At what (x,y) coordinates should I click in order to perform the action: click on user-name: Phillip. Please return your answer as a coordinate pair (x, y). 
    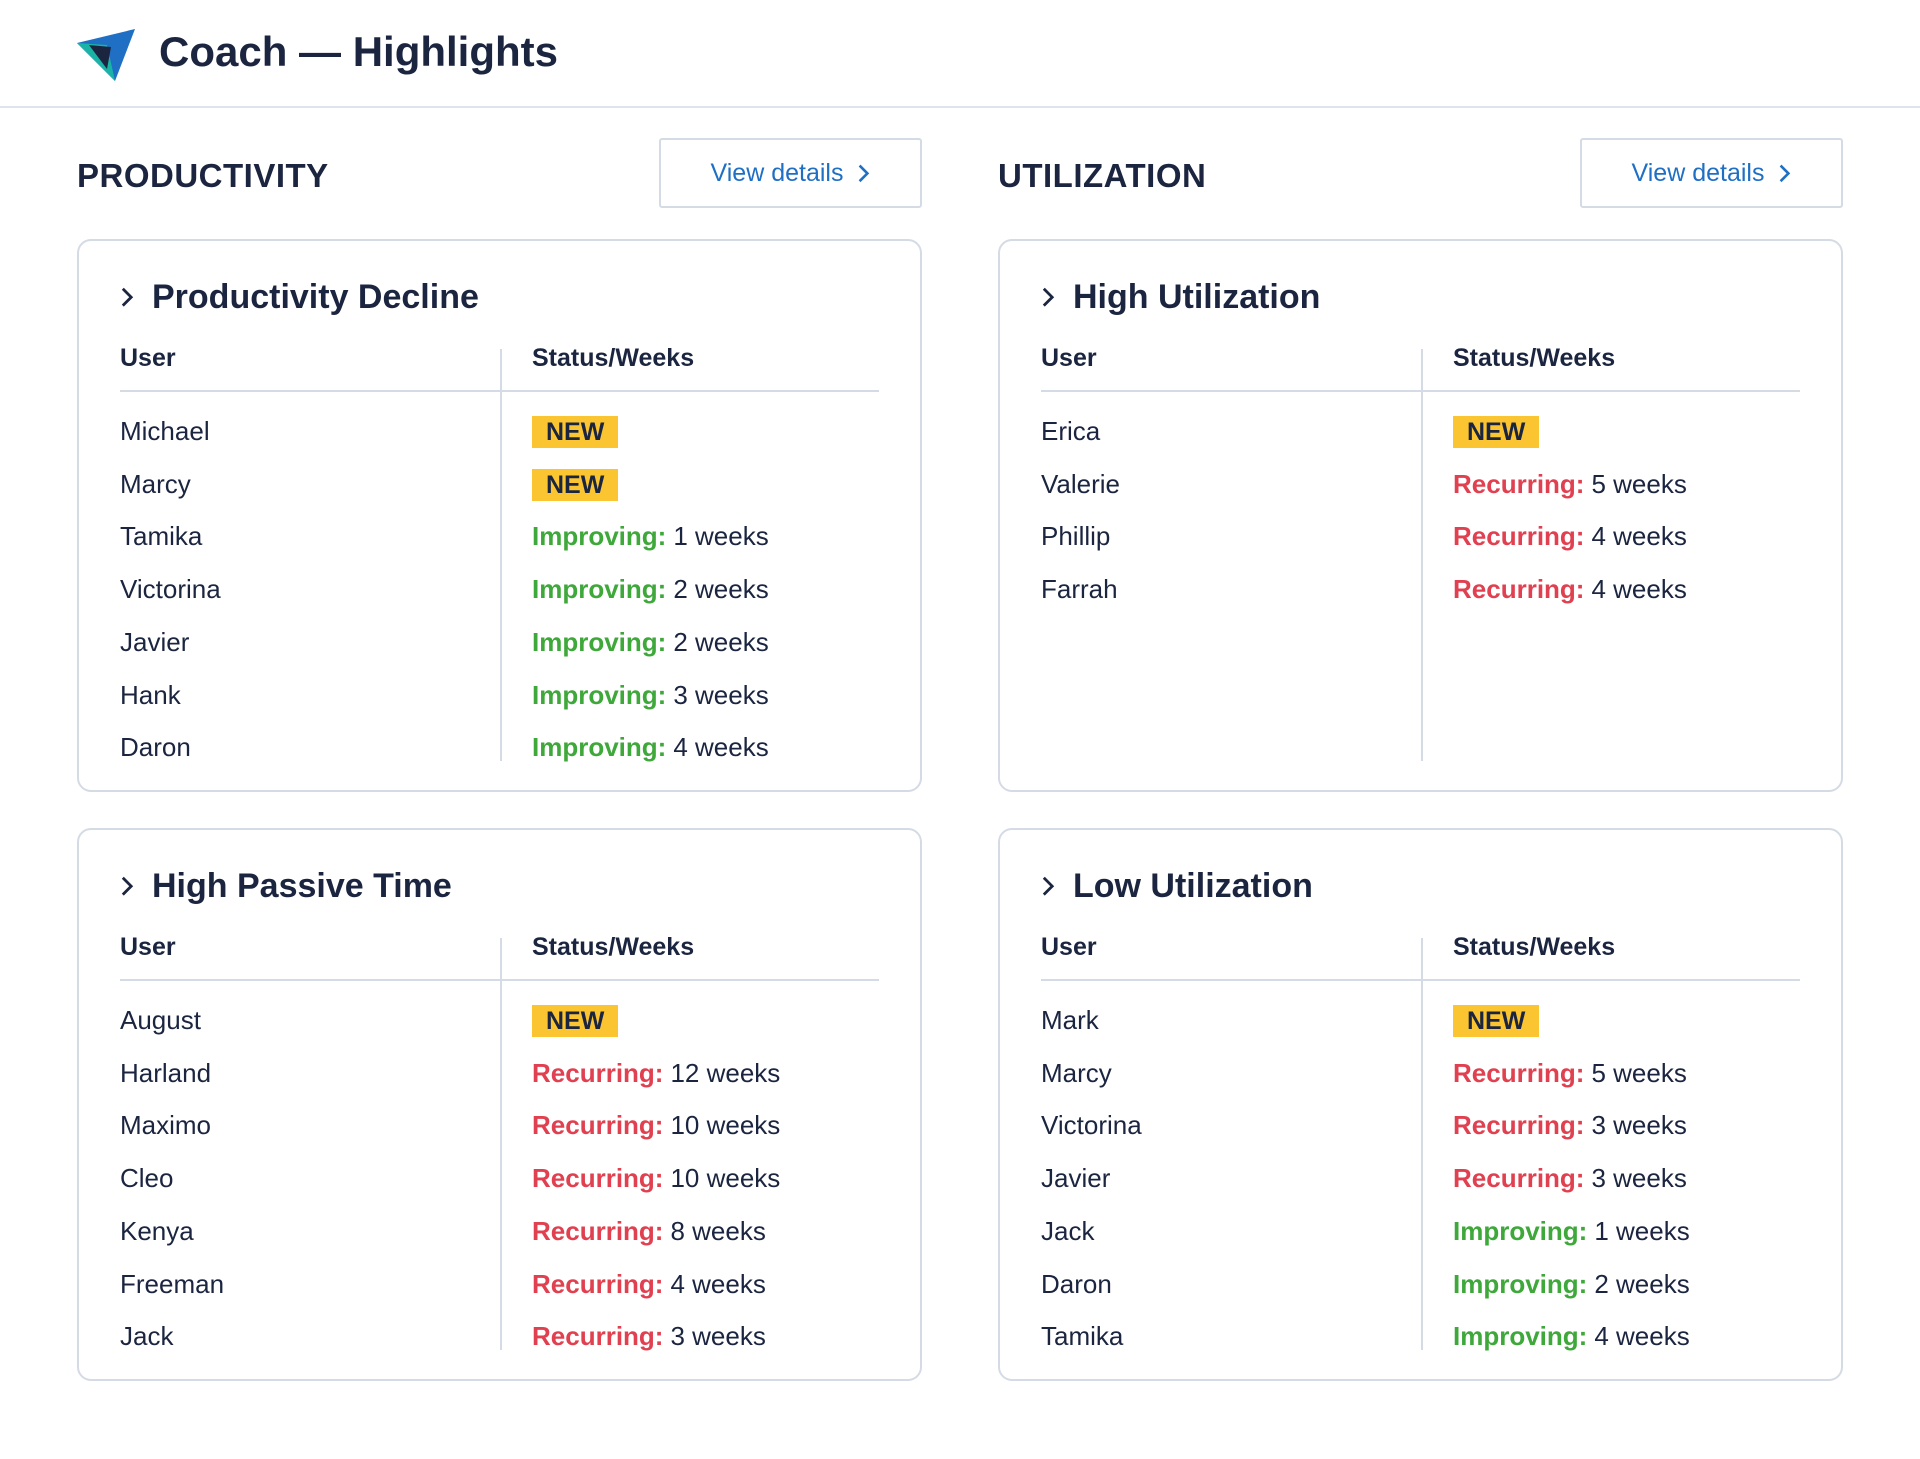
    Looking at the image, I should click on (1076, 536).